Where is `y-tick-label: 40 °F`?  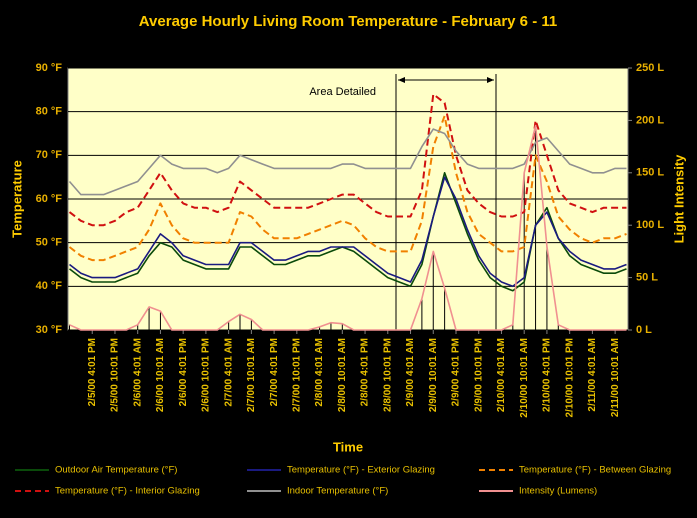
y-tick-label: 40 °F is located at coordinates (49, 286).